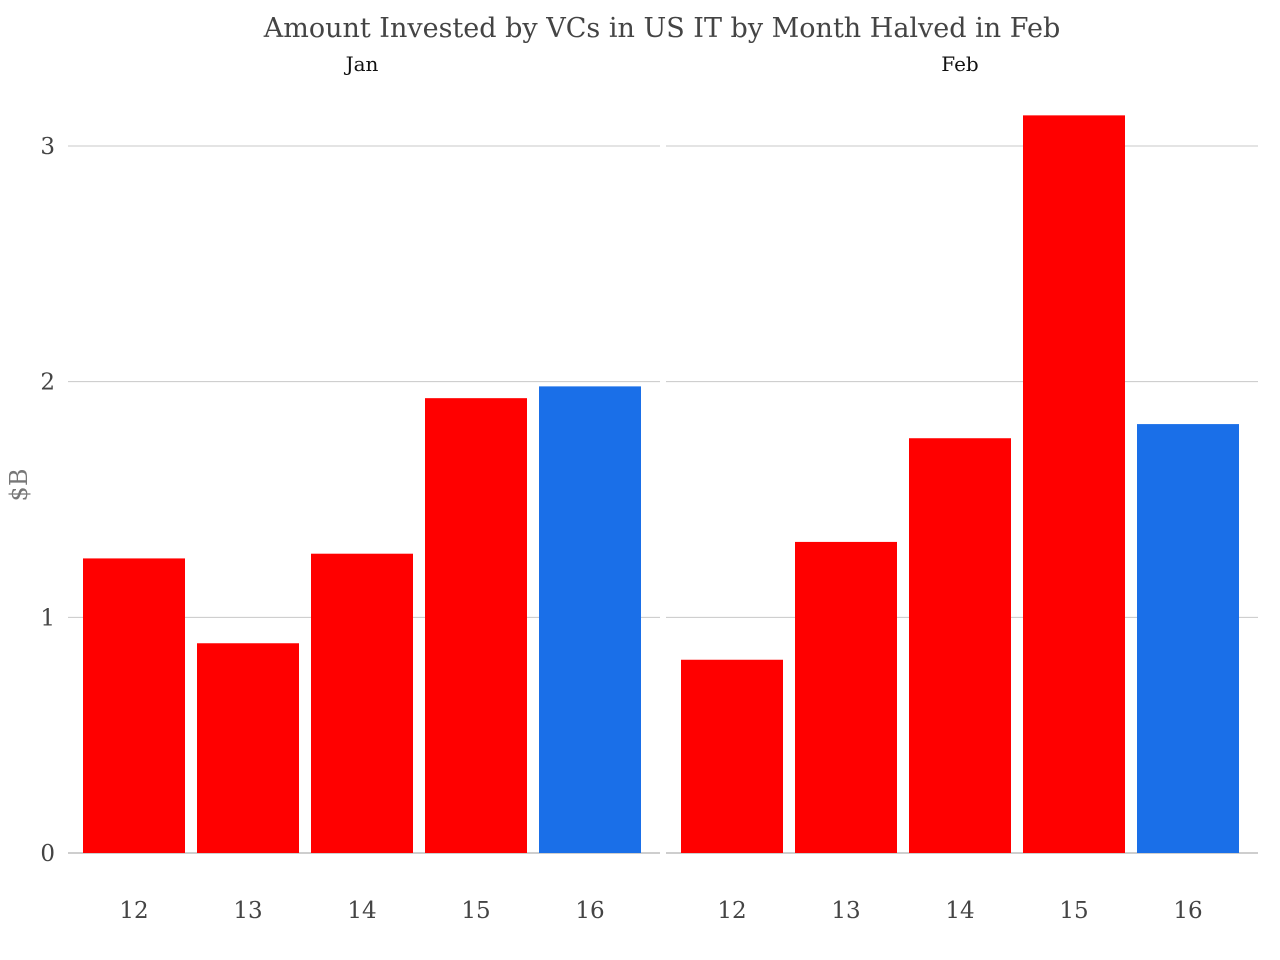  Describe the element at coordinates (47, 854) in the screenshot. I see `y-tick-label-0: 0` at that location.